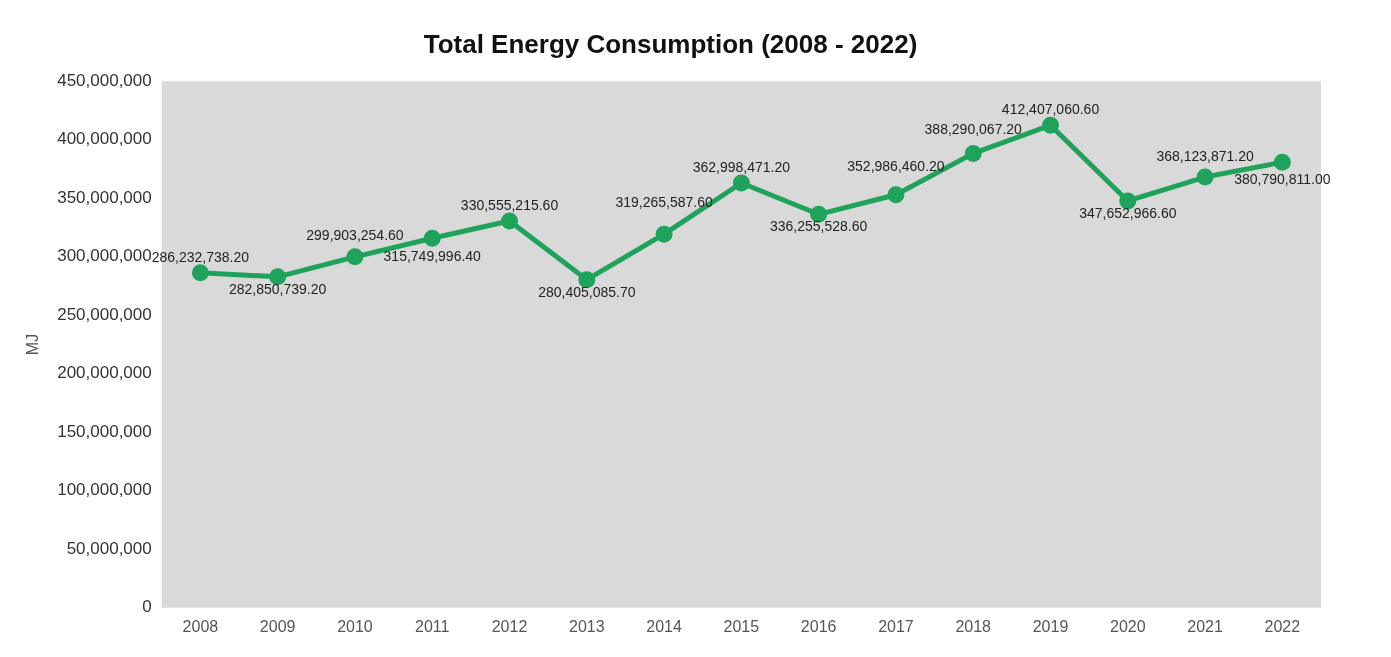  Describe the element at coordinates (1205, 156) in the screenshot. I see `data-label: 368,123,871.20` at that location.